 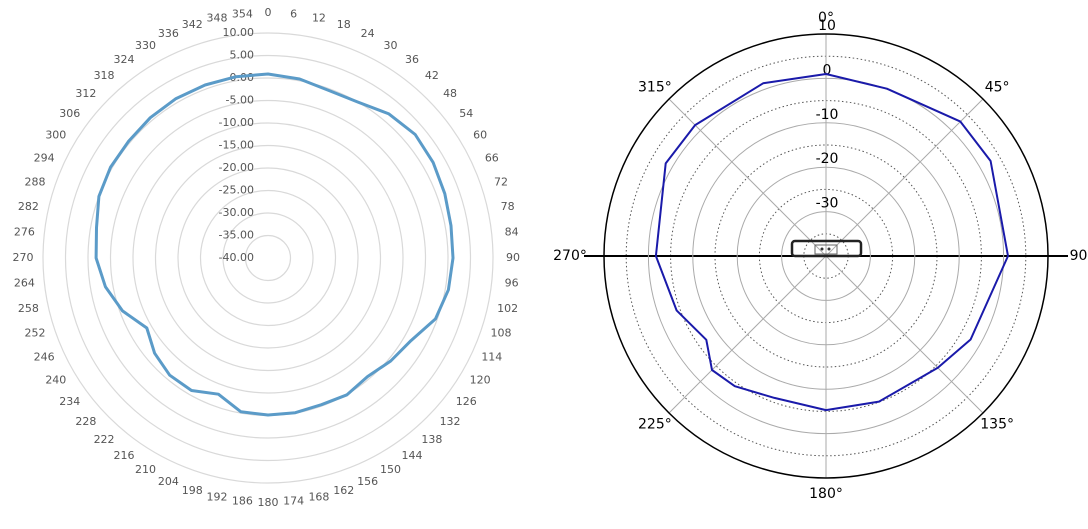 What do you see at coordinates (432, 75) in the screenshot?
I see `theta-tick-label: 42` at bounding box center [432, 75].